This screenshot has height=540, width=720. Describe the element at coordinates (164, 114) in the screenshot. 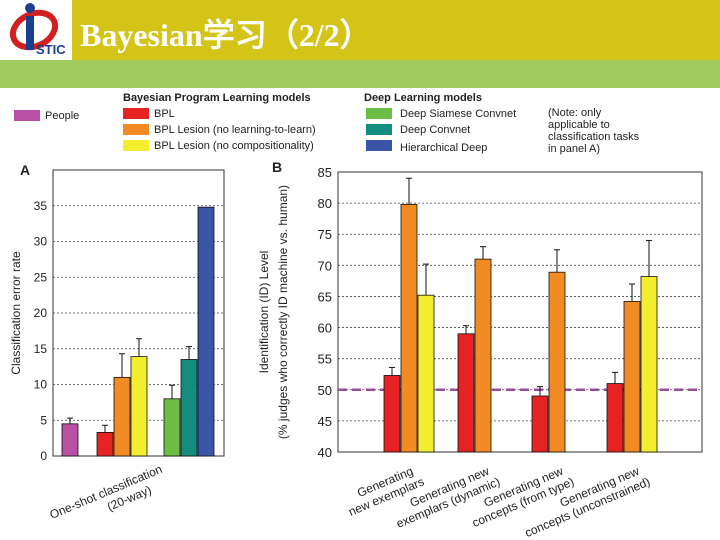

I see `legend-bpl: BPL` at that location.